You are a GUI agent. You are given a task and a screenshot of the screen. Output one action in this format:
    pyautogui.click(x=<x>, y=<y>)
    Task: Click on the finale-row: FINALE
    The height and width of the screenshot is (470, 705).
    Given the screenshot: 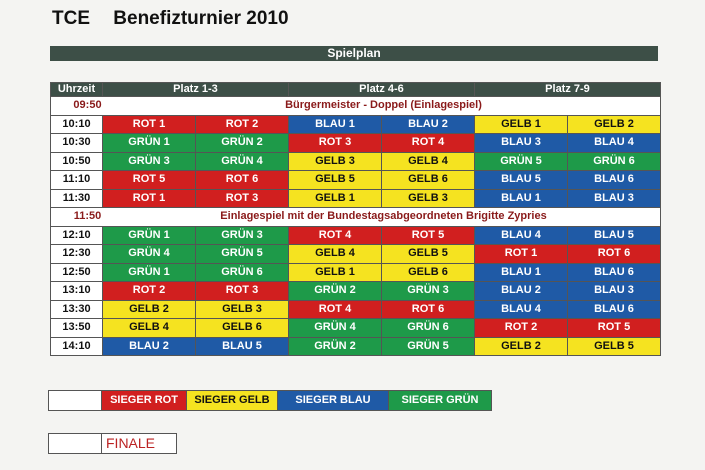 What is the action you would take?
    pyautogui.click(x=112, y=443)
    